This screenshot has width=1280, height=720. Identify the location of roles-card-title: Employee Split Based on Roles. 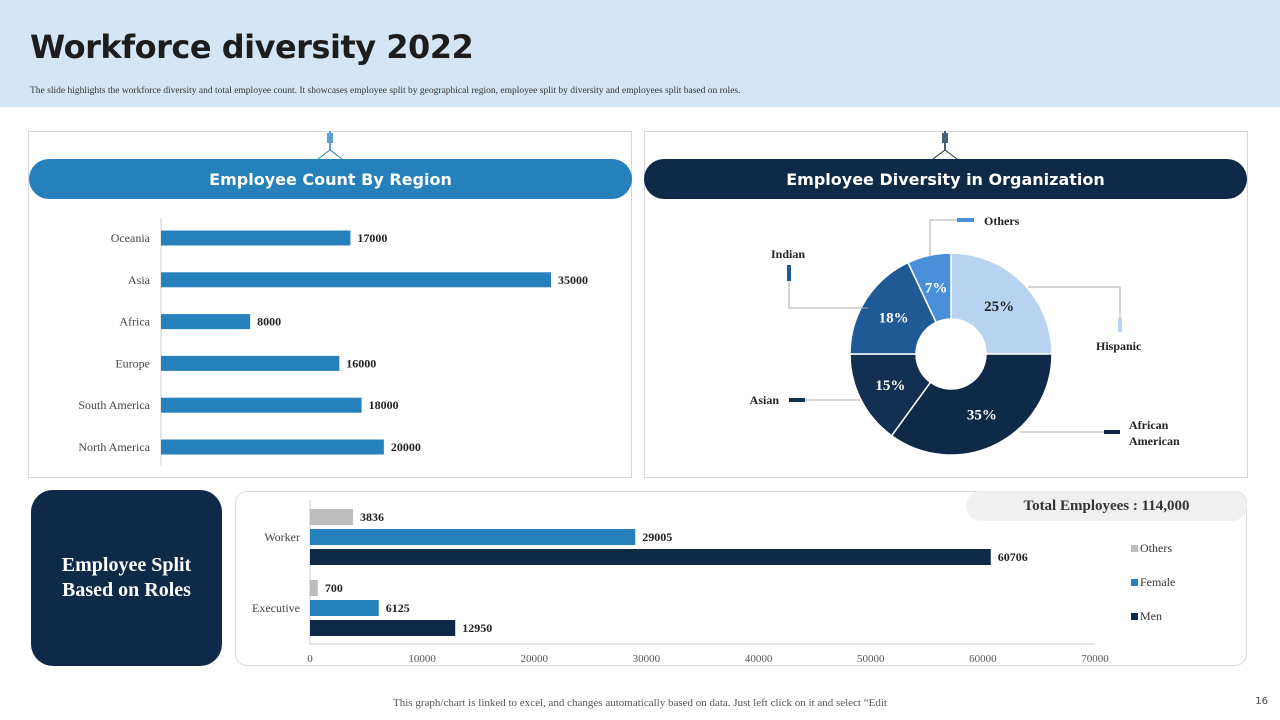
(126, 578).